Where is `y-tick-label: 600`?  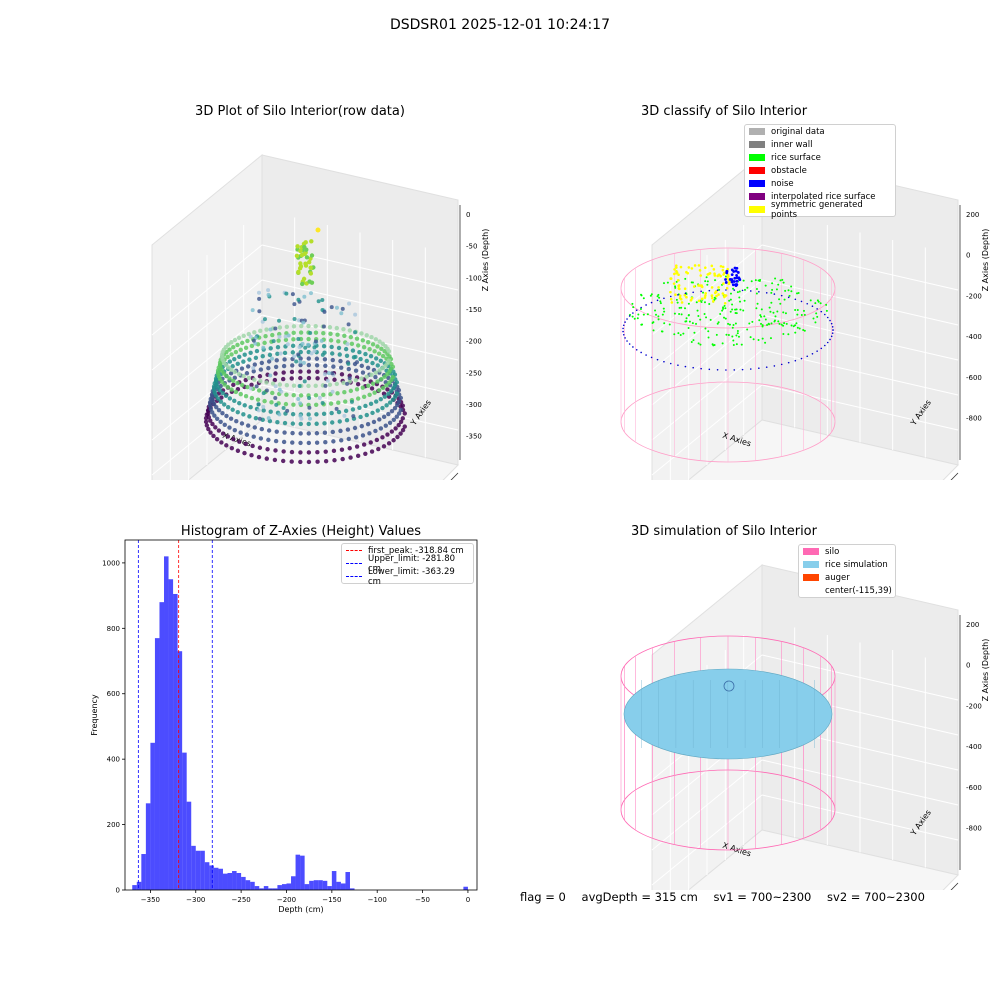 y-tick-label: 600 is located at coordinates (113, 694).